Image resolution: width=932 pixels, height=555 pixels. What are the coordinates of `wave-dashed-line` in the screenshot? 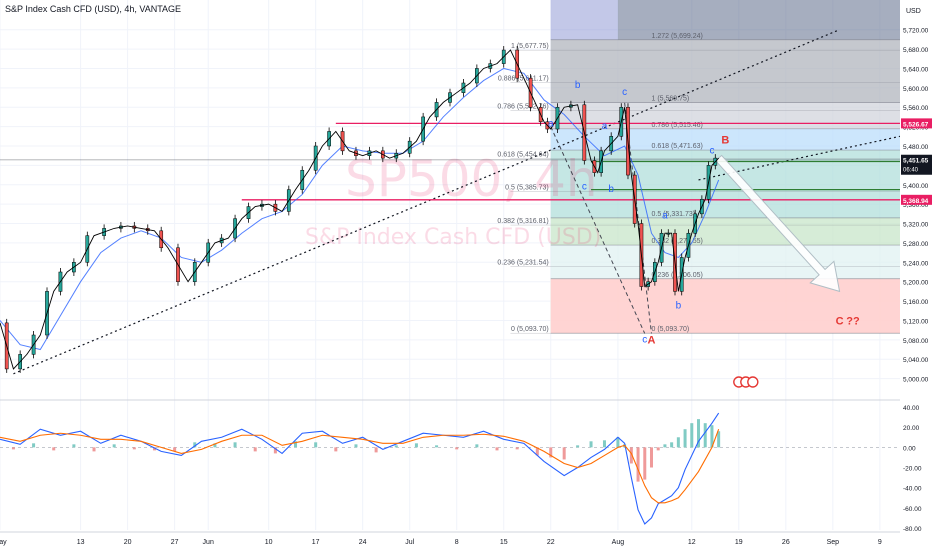 It's located at (598, 230).